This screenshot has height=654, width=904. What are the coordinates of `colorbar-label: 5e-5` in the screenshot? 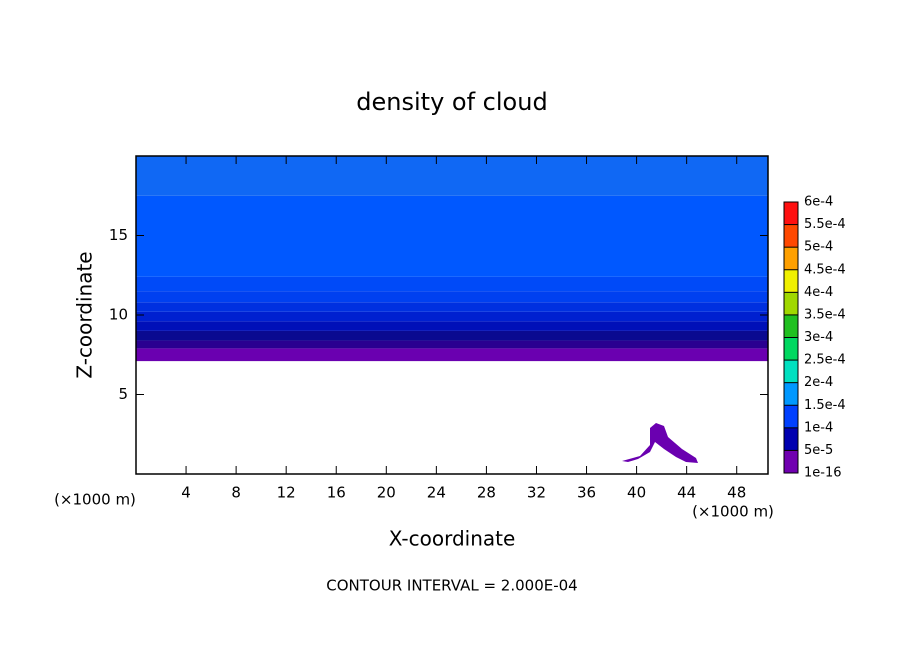 It's located at (818, 450).